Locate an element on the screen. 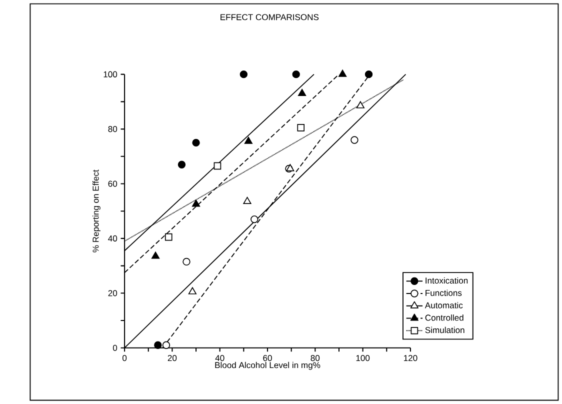  y-tick-label: 100 is located at coordinates (111, 74).